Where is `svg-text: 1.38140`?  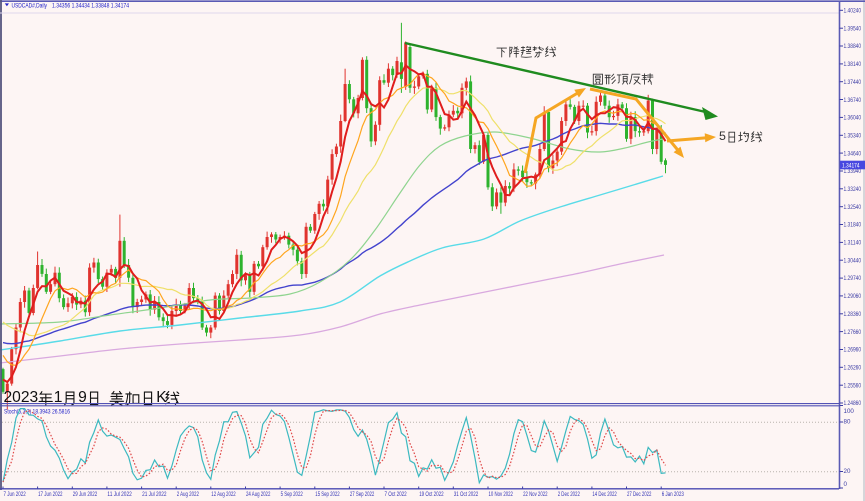 svg-text: 1.38140 is located at coordinates (853, 64).